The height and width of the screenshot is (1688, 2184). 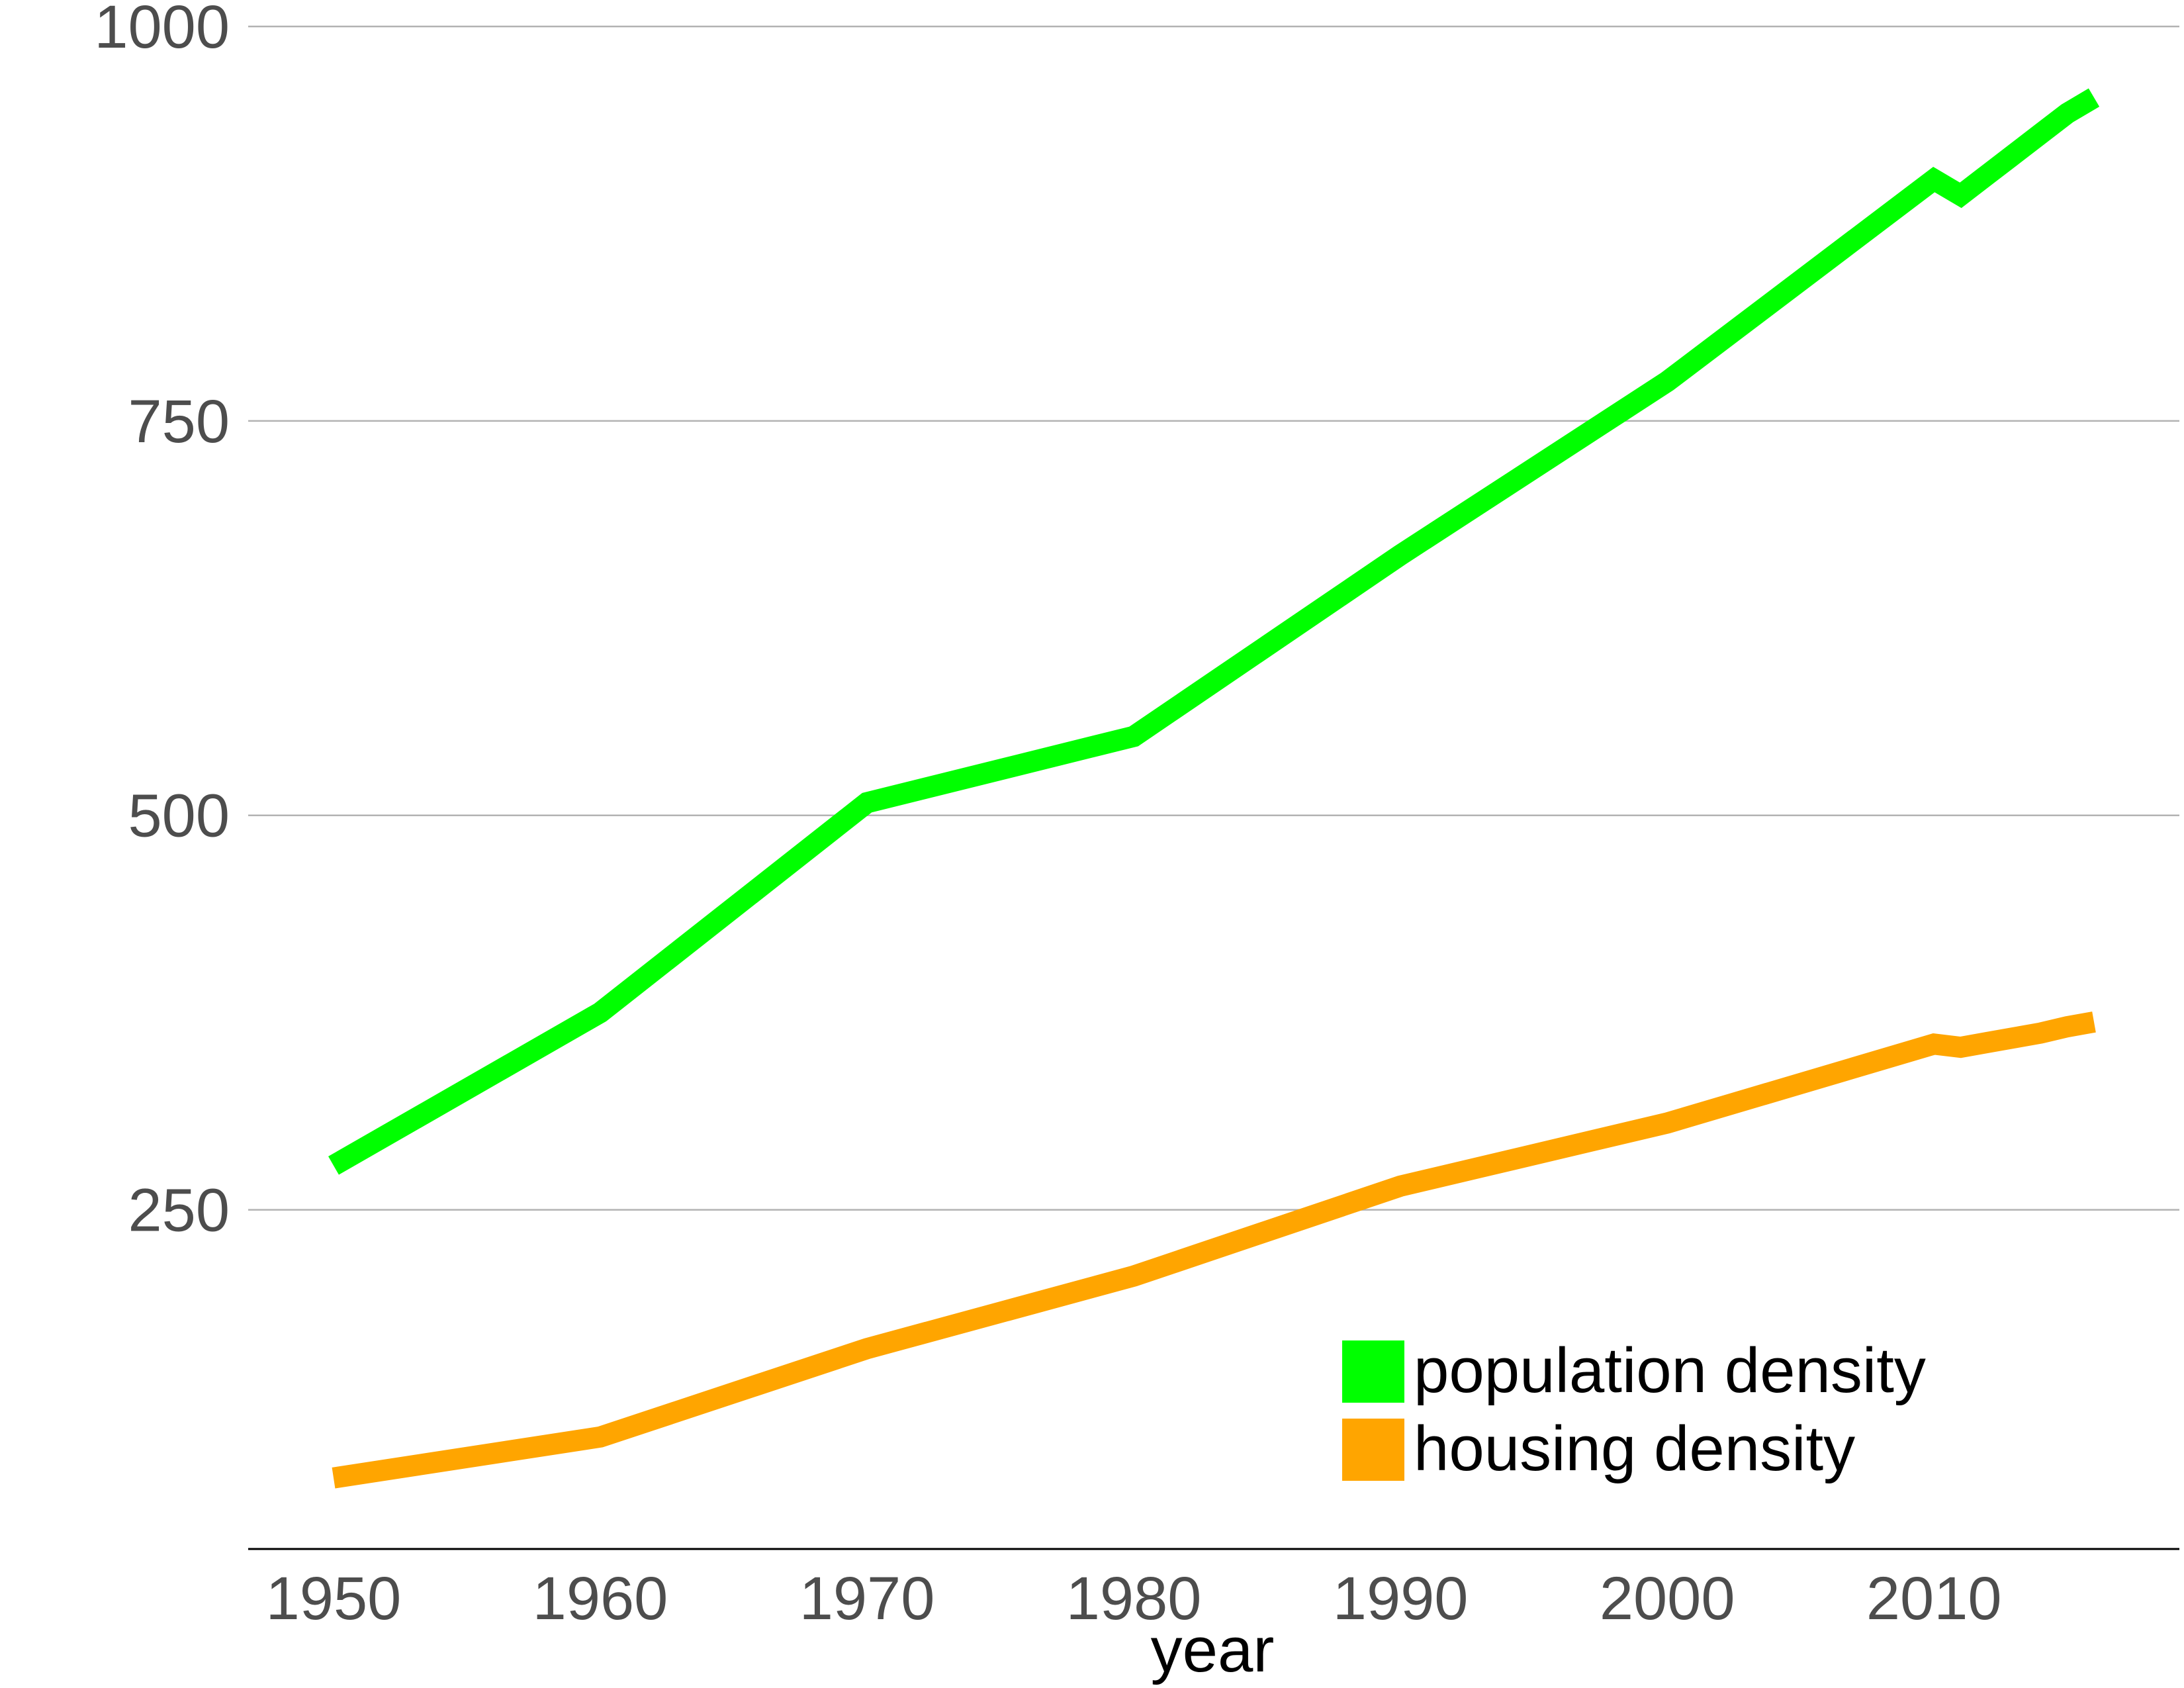 I want to click on y-tick-label: 500, so click(x=179, y=816).